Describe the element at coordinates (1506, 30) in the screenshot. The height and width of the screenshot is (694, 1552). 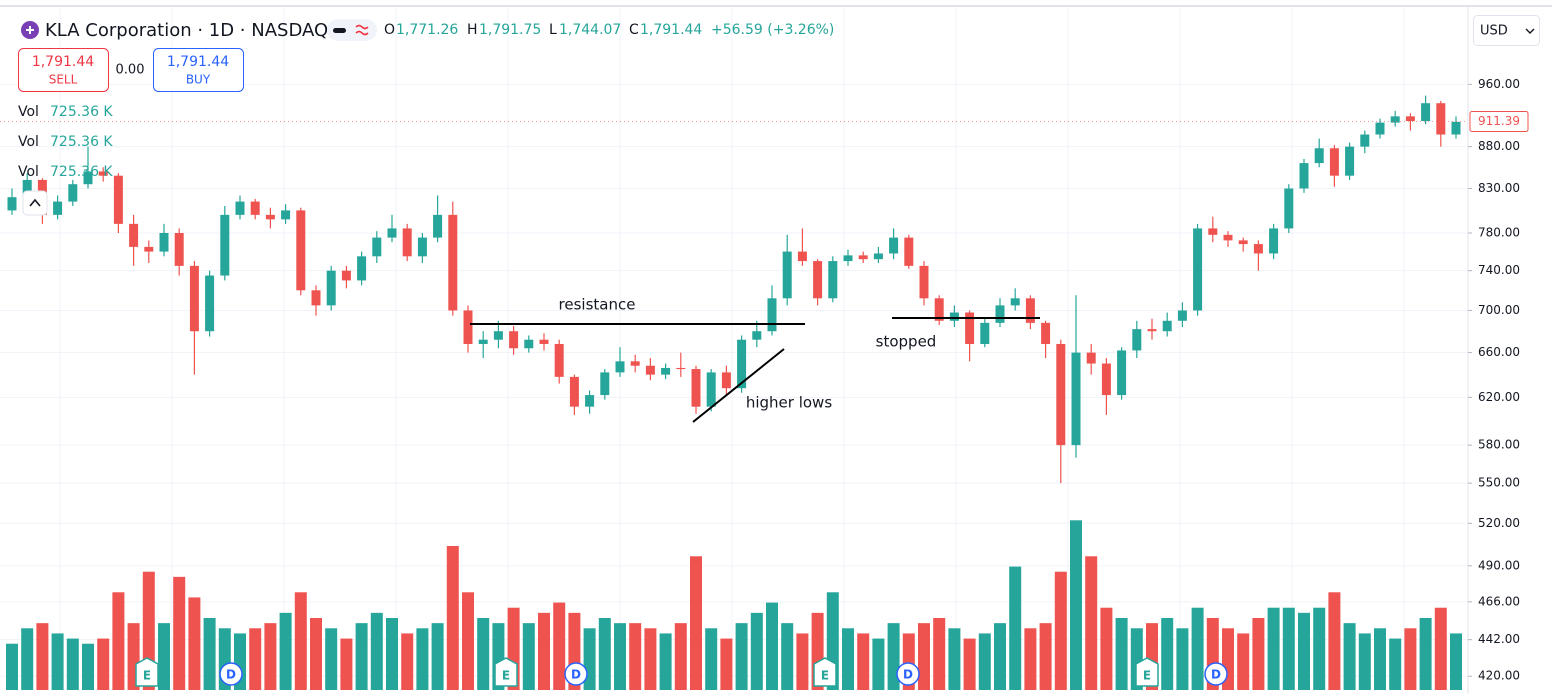
I see `currency-select` at that location.